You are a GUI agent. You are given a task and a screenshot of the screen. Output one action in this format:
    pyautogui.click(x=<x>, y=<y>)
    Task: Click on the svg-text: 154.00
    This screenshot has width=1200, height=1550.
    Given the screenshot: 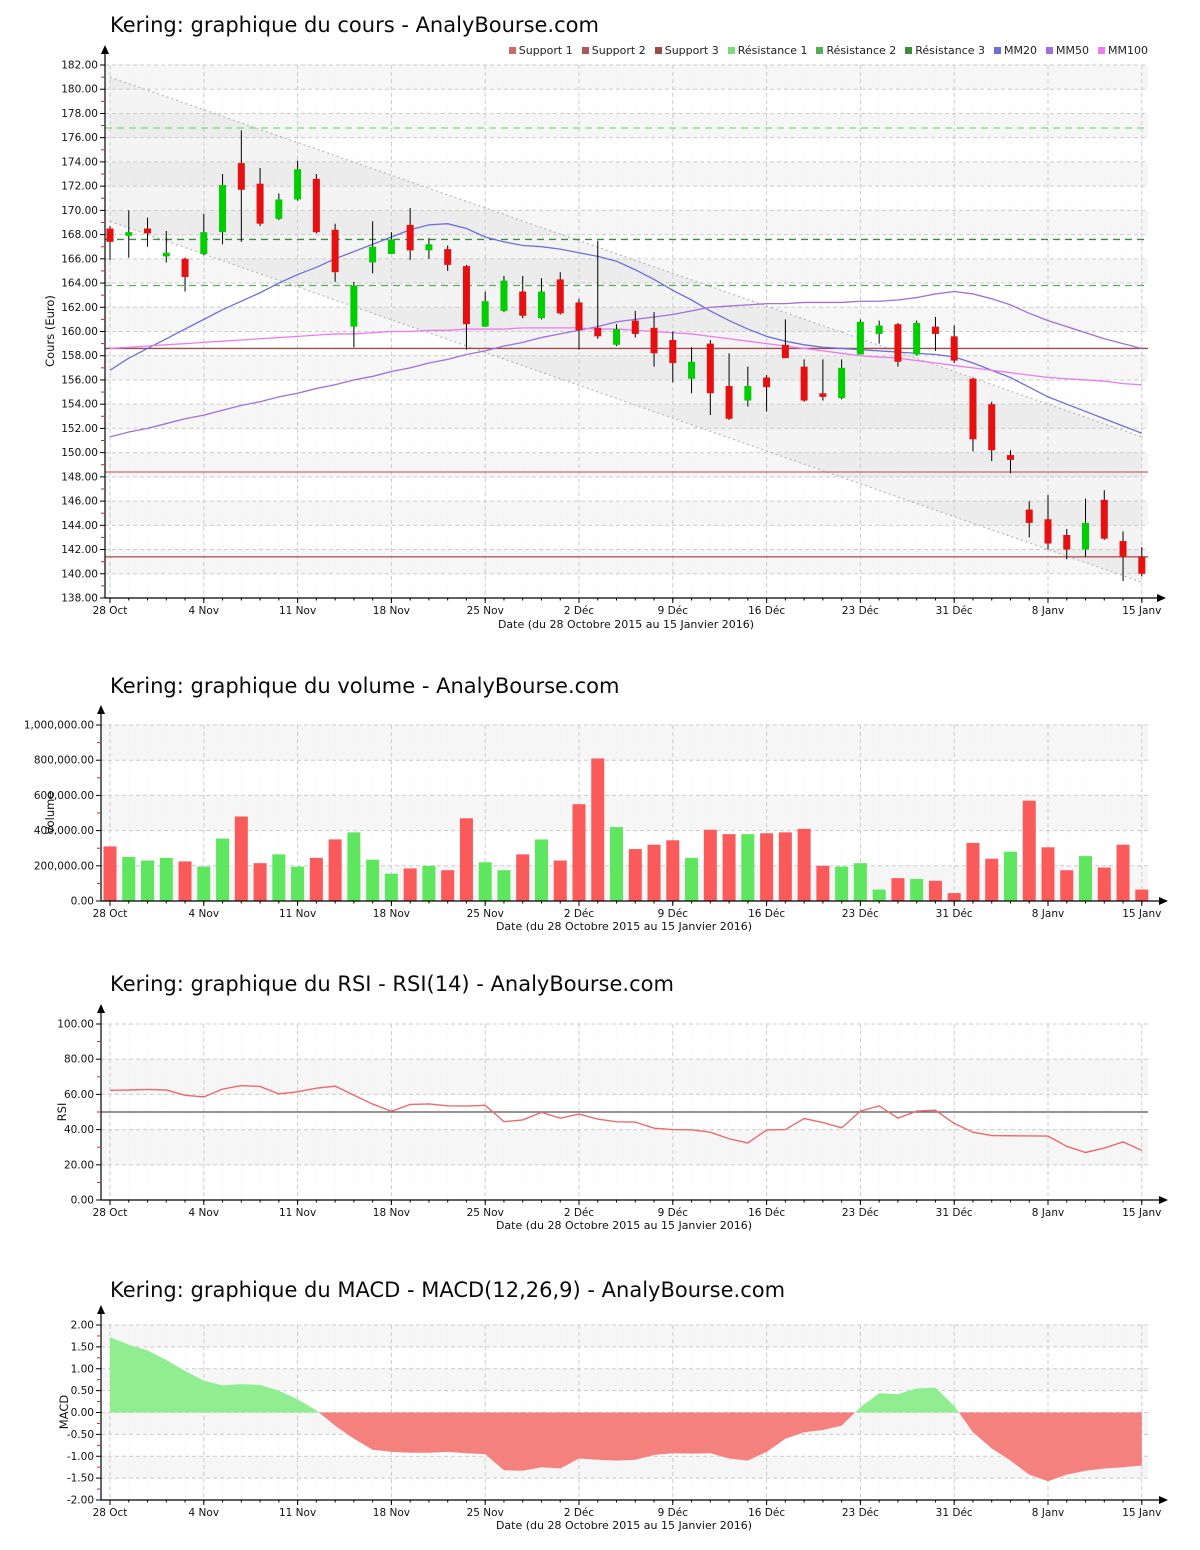 What is the action you would take?
    pyautogui.click(x=79, y=405)
    